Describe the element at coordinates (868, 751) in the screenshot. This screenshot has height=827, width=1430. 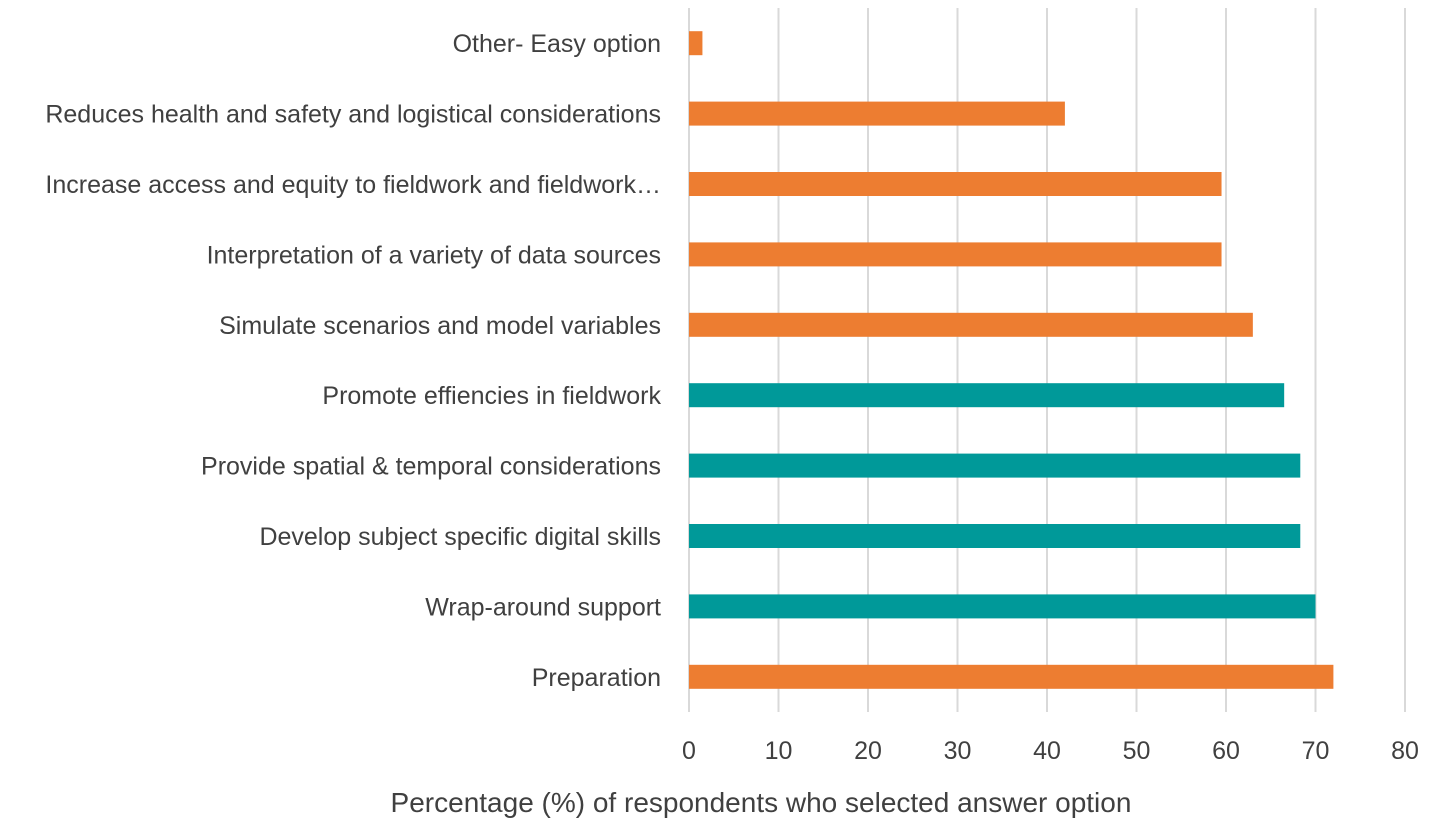
I see `x-tick-label-20: 20` at that location.